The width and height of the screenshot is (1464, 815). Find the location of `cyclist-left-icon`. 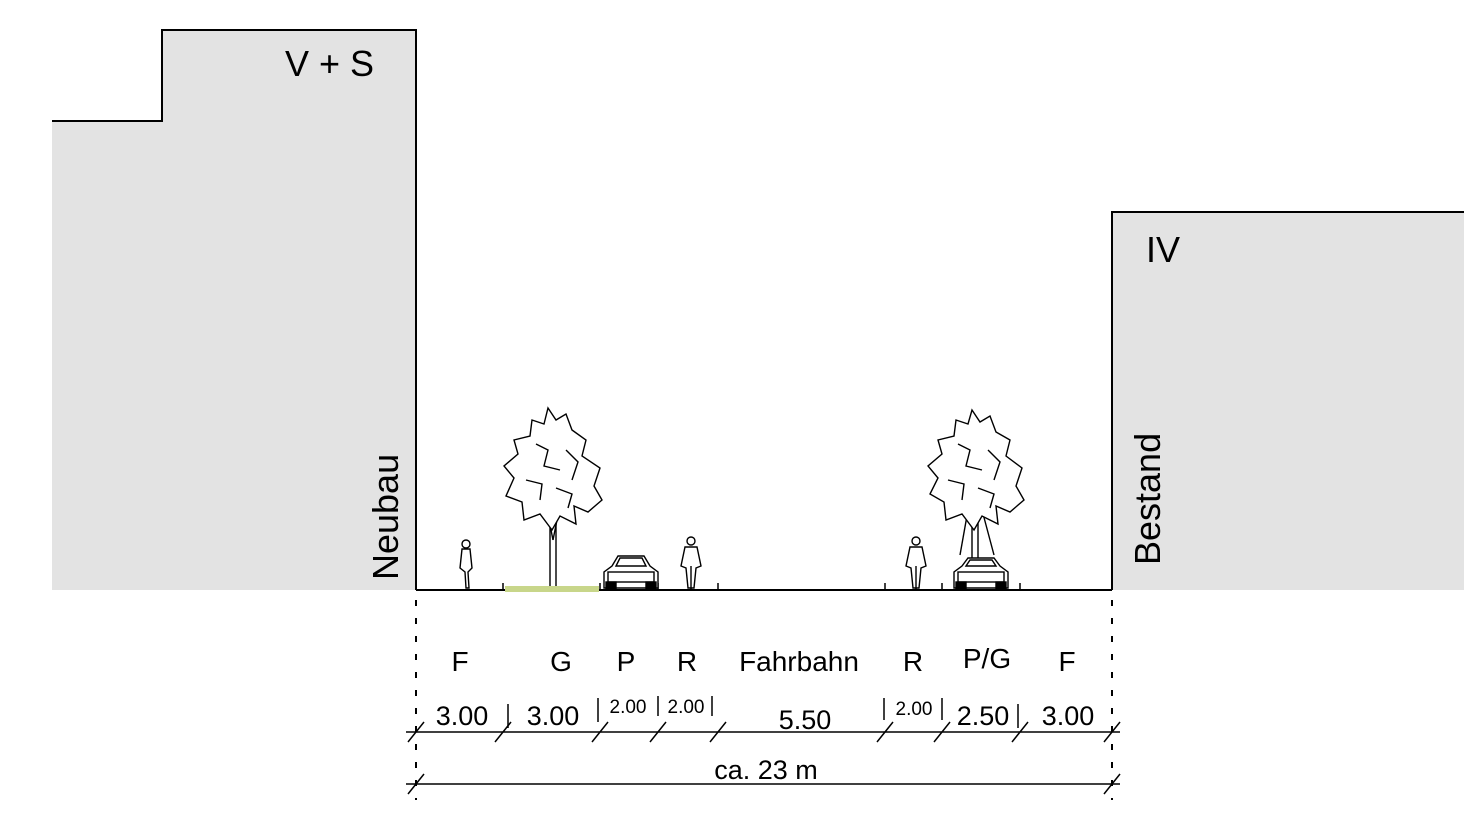

cyclist-left-icon is located at coordinates (691, 563).